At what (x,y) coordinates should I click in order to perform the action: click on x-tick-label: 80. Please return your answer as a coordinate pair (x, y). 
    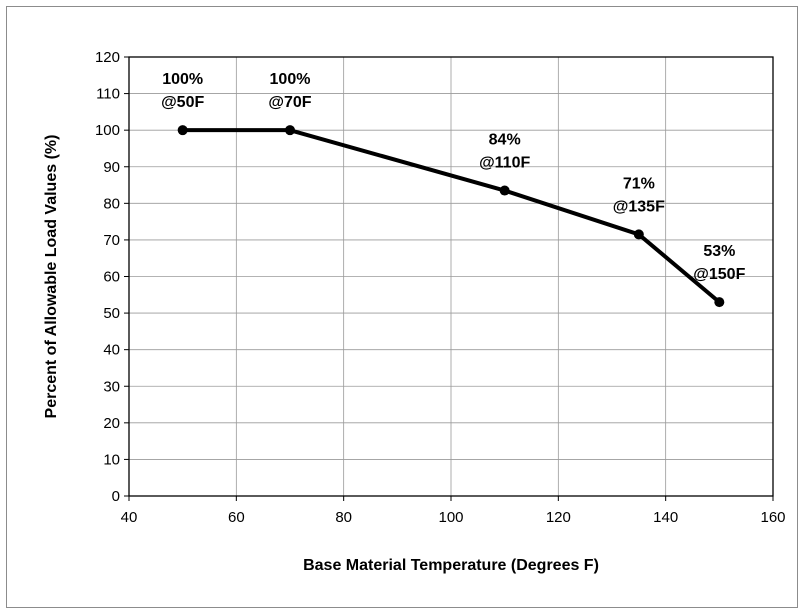
    Looking at the image, I should click on (343, 517).